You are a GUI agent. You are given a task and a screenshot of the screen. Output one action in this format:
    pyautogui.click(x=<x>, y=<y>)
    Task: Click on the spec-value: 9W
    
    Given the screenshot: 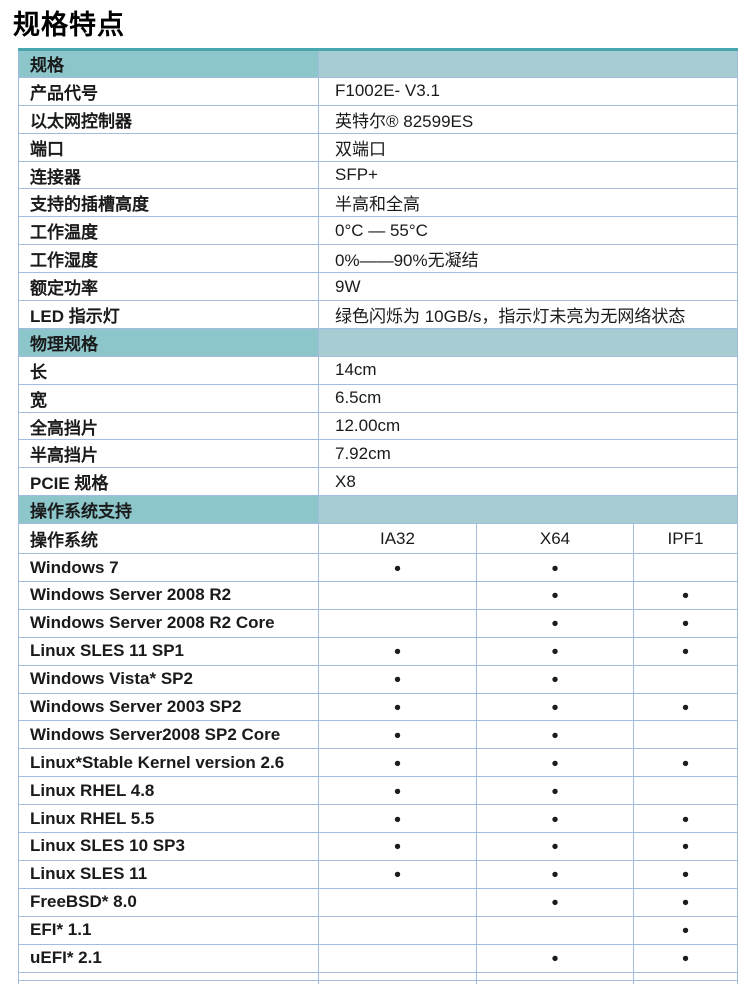 What is the action you would take?
    pyautogui.click(x=528, y=287)
    